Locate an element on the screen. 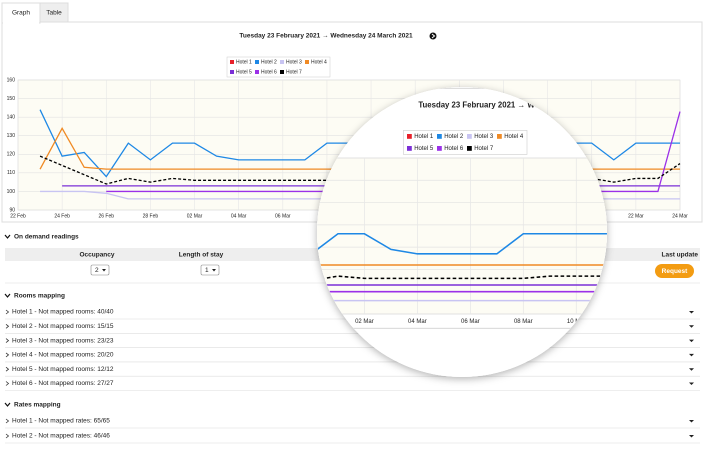 The image size is (706, 450). request-button is located at coordinates (674, 271).